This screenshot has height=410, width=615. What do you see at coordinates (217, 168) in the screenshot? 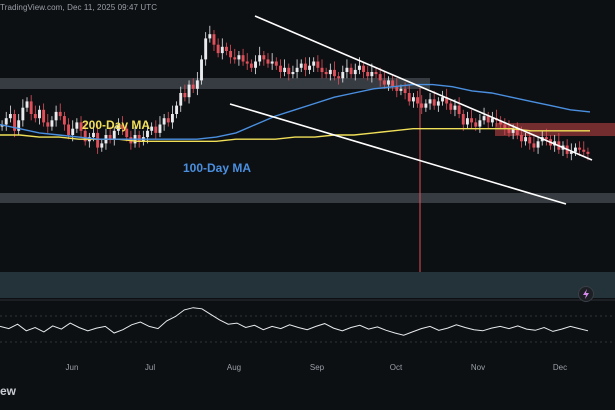
I see `ma100-label: 100-Day MA` at bounding box center [217, 168].